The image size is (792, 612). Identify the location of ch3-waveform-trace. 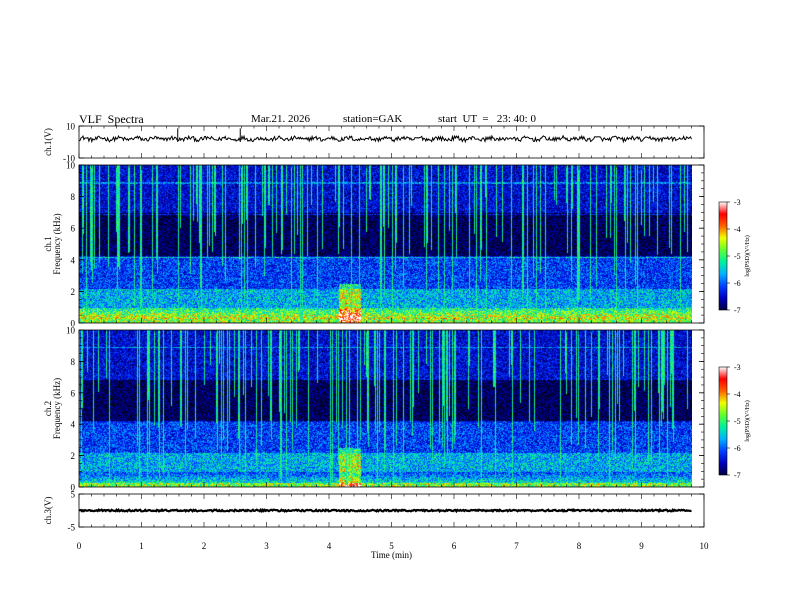
(385, 510).